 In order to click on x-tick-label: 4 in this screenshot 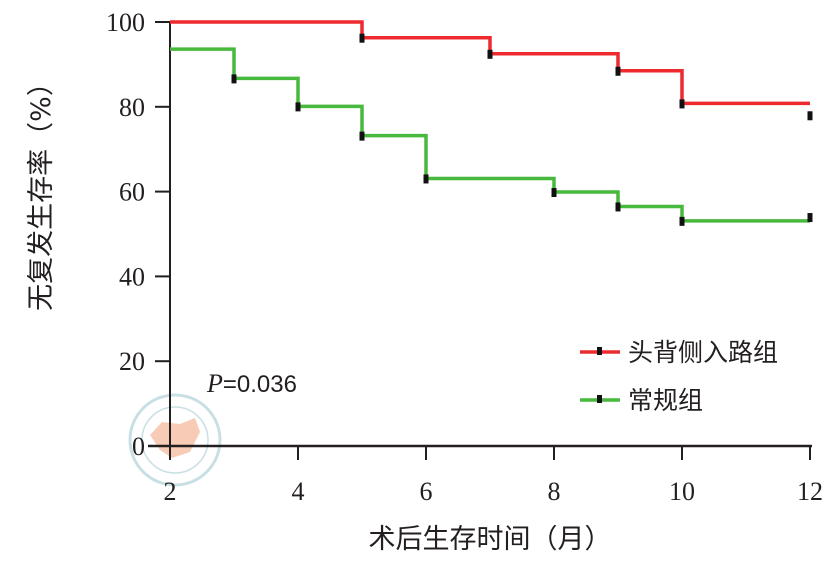, I will do `click(298, 491)`.